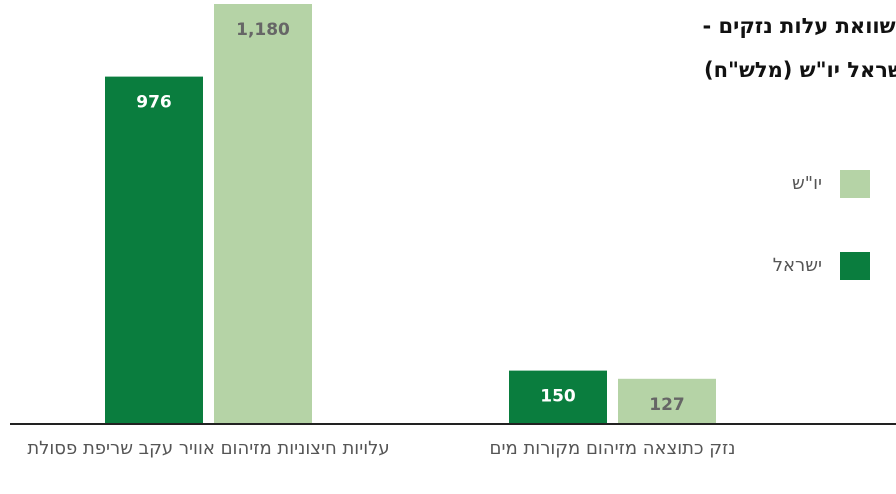  What do you see at coordinates (807, 183) in the screenshot?
I see `legend-label: יו"ש` at bounding box center [807, 183].